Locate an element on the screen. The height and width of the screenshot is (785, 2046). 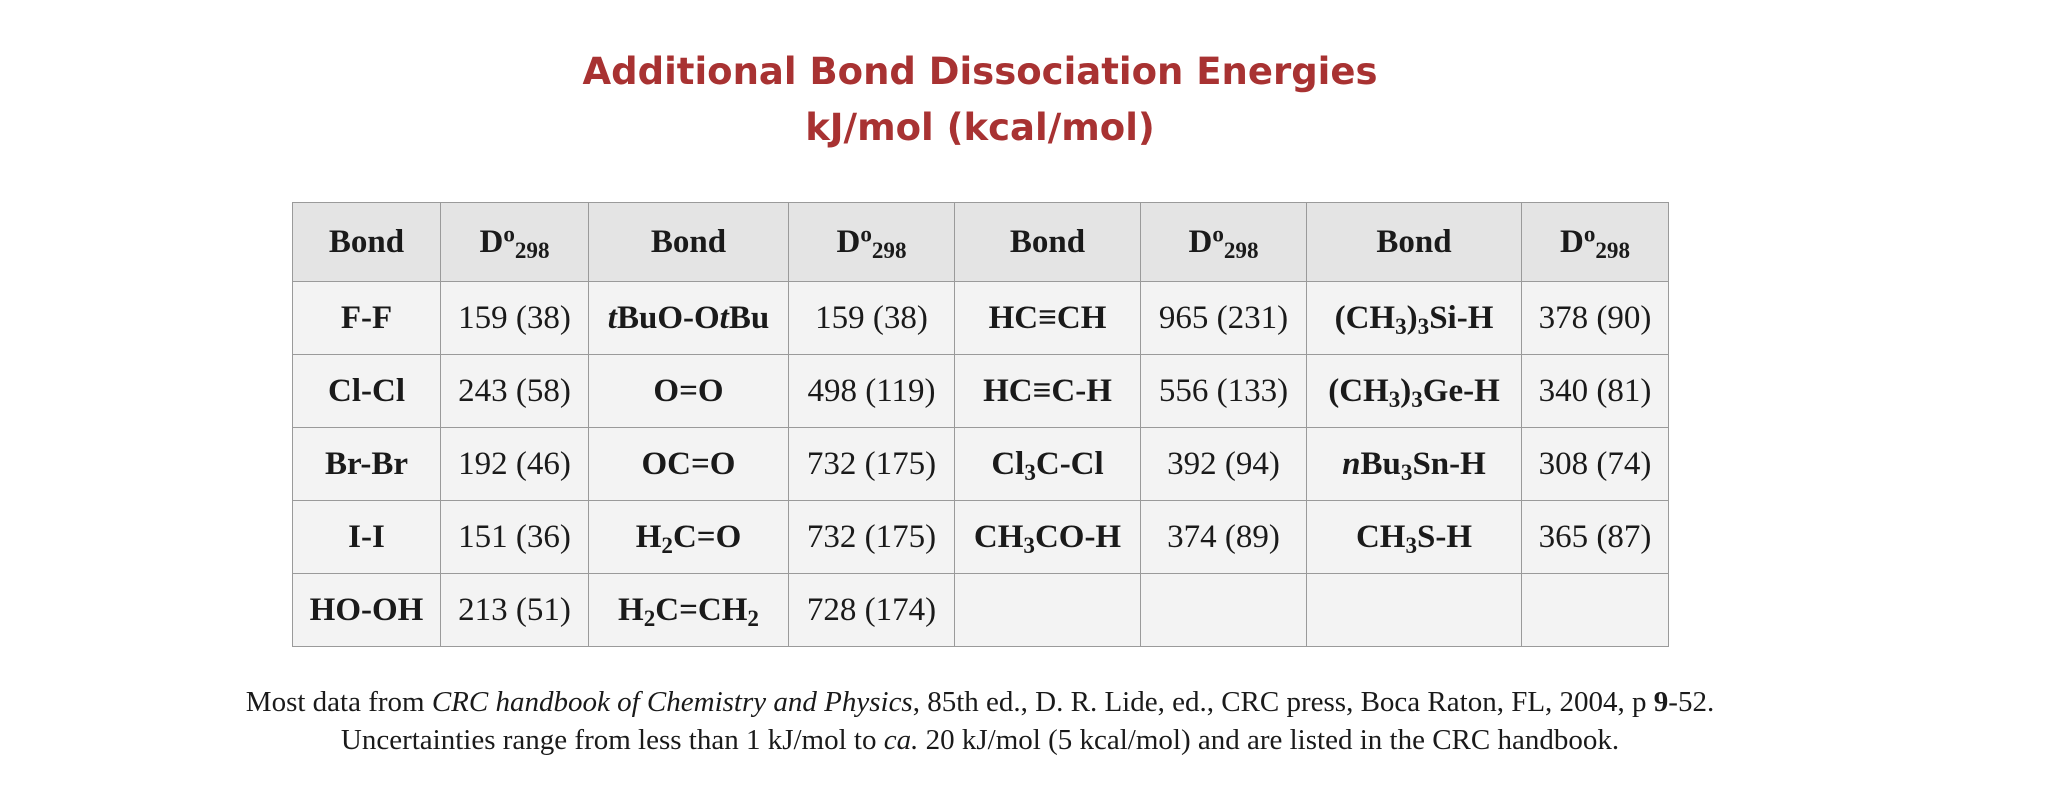
header-dissociation-energy-4: Do298 is located at coordinates (1595, 242).